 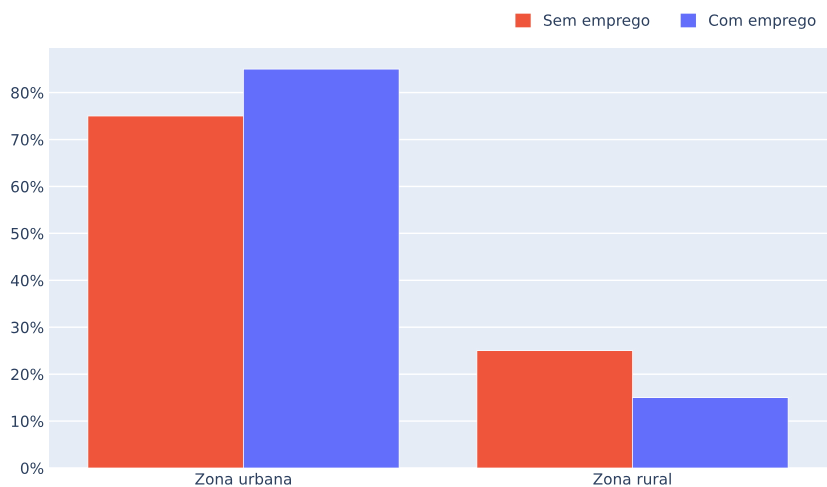 I want to click on y-tick-label: 70%, so click(x=27, y=140).